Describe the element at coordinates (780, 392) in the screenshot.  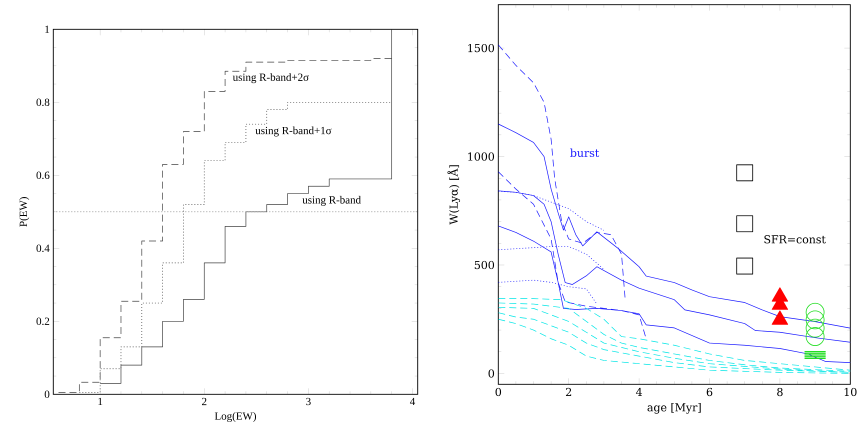
I see `x-tick-label: 8` at that location.